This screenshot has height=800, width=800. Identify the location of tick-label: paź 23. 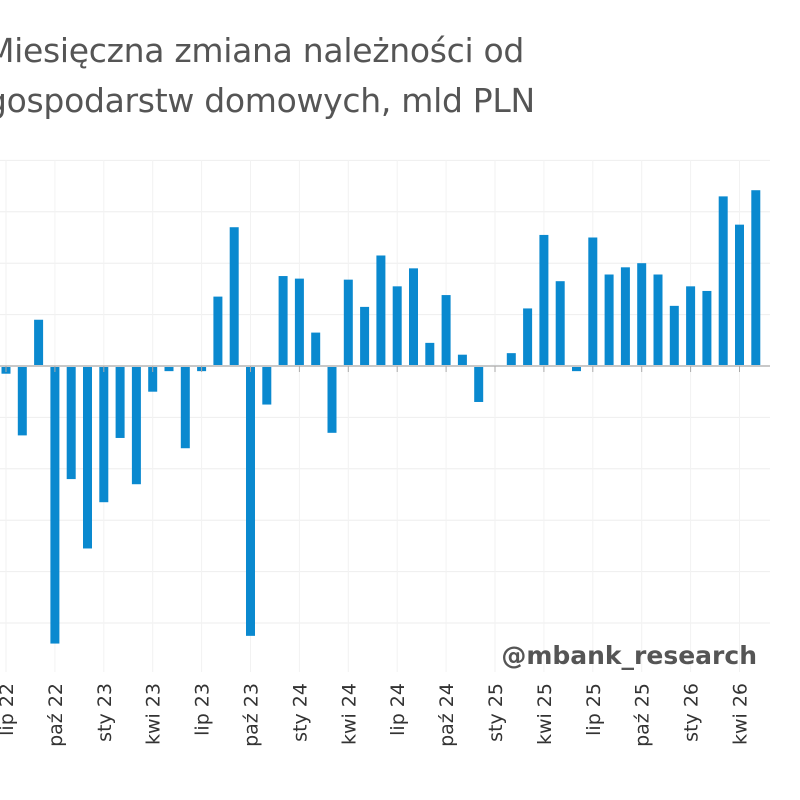
(252, 715).